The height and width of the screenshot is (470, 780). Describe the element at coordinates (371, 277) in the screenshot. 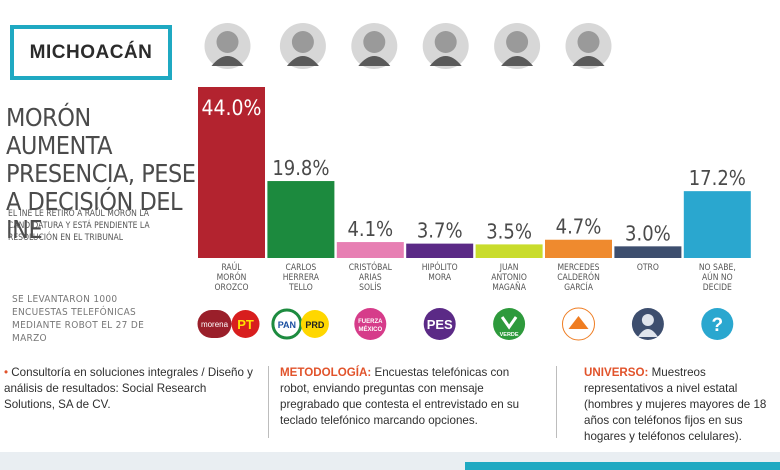

I see `category-label: CRISTÓBAL ARIAS SOLÍS` at that location.